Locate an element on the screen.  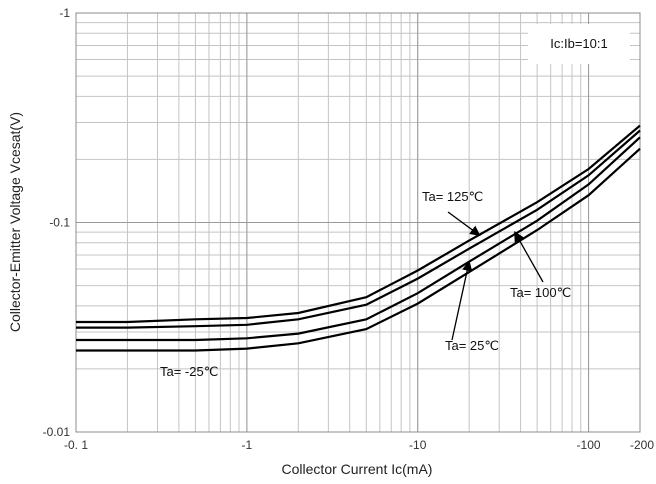
x-tick-label: -1 is located at coordinates (247, 445).